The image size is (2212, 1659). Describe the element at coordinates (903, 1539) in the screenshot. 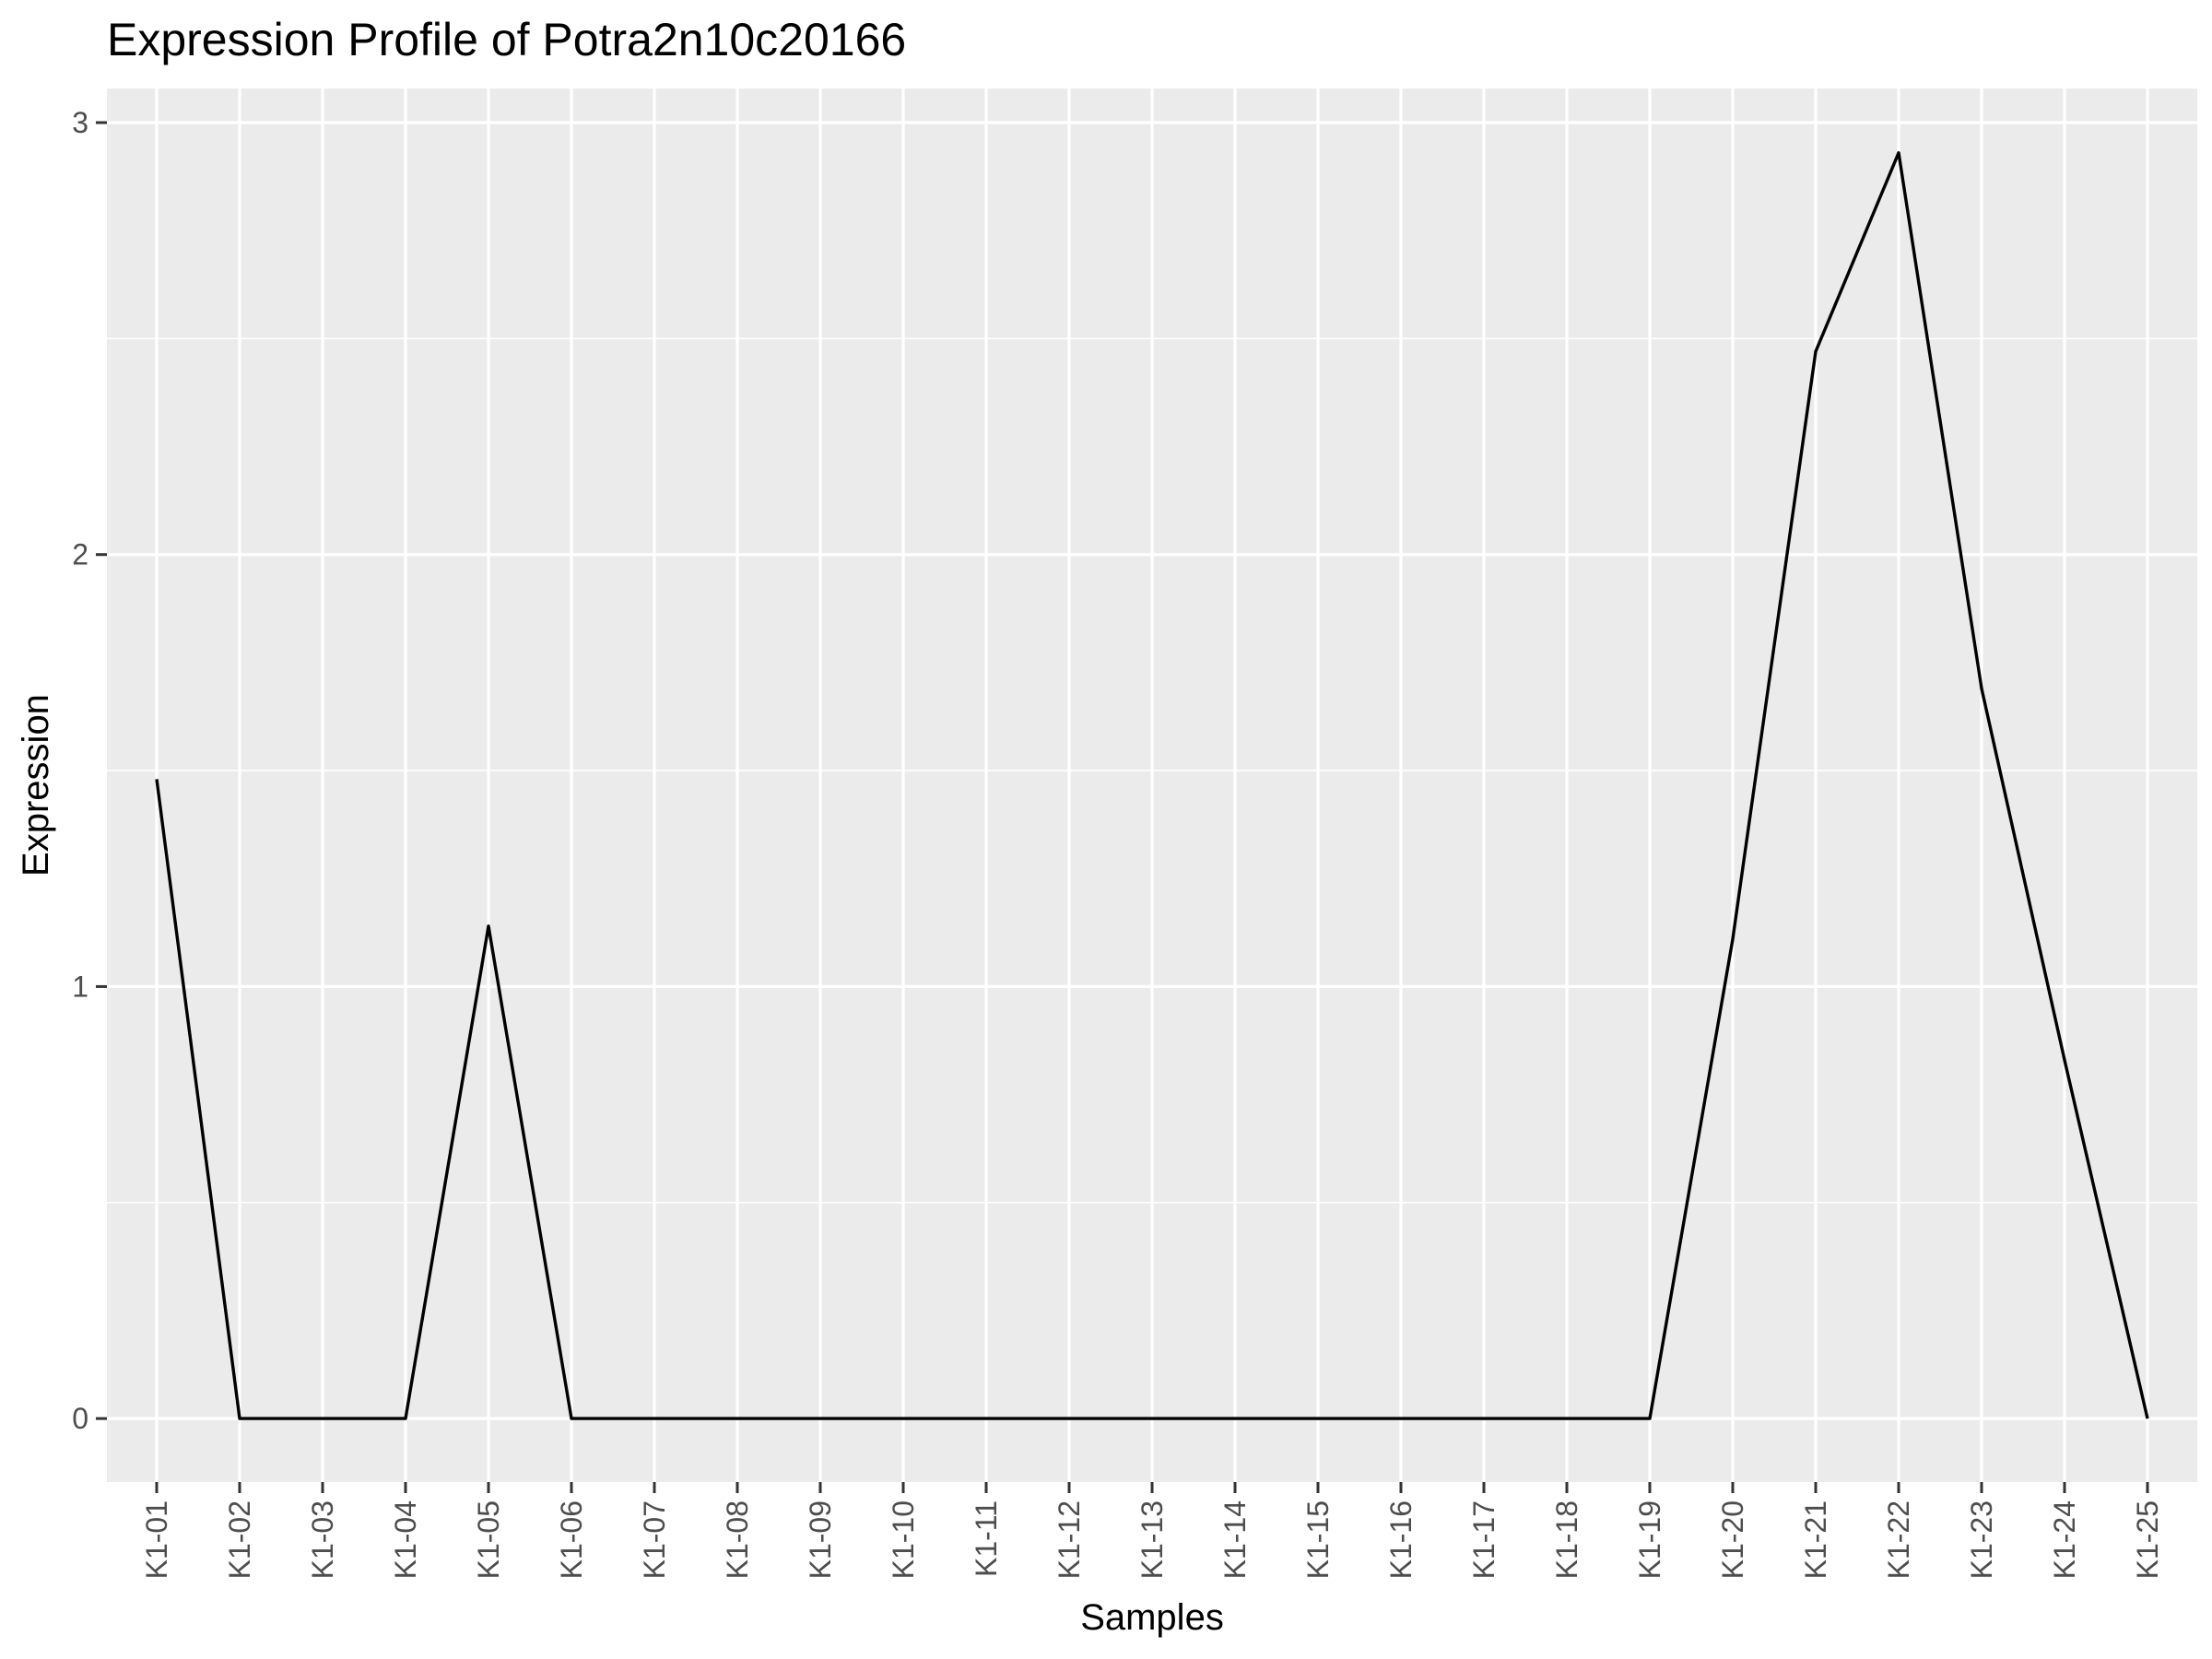

I see `x-tick-label: K1-10` at that location.